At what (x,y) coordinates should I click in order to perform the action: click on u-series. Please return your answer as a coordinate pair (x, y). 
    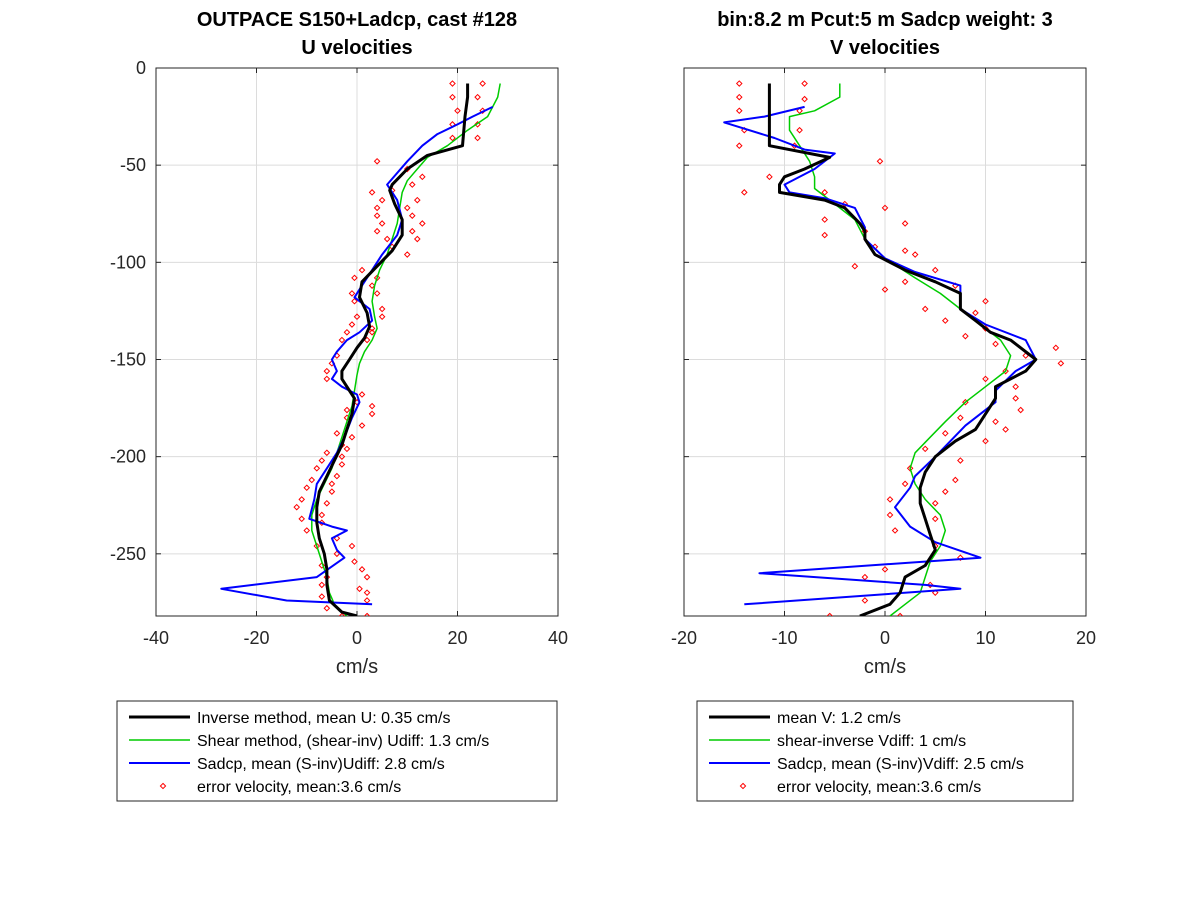
    Looking at the image, I should click on (360, 348).